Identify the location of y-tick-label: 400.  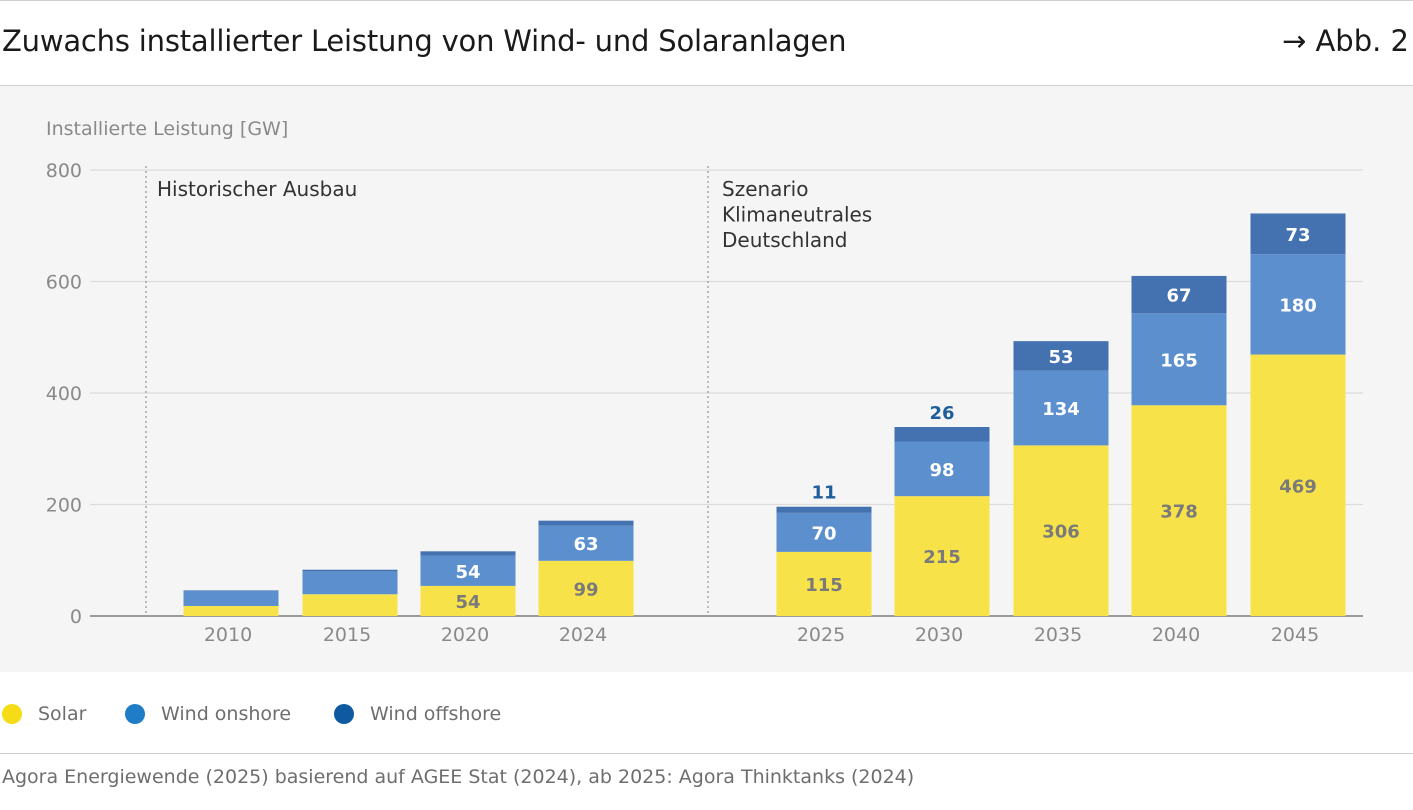
(64, 394).